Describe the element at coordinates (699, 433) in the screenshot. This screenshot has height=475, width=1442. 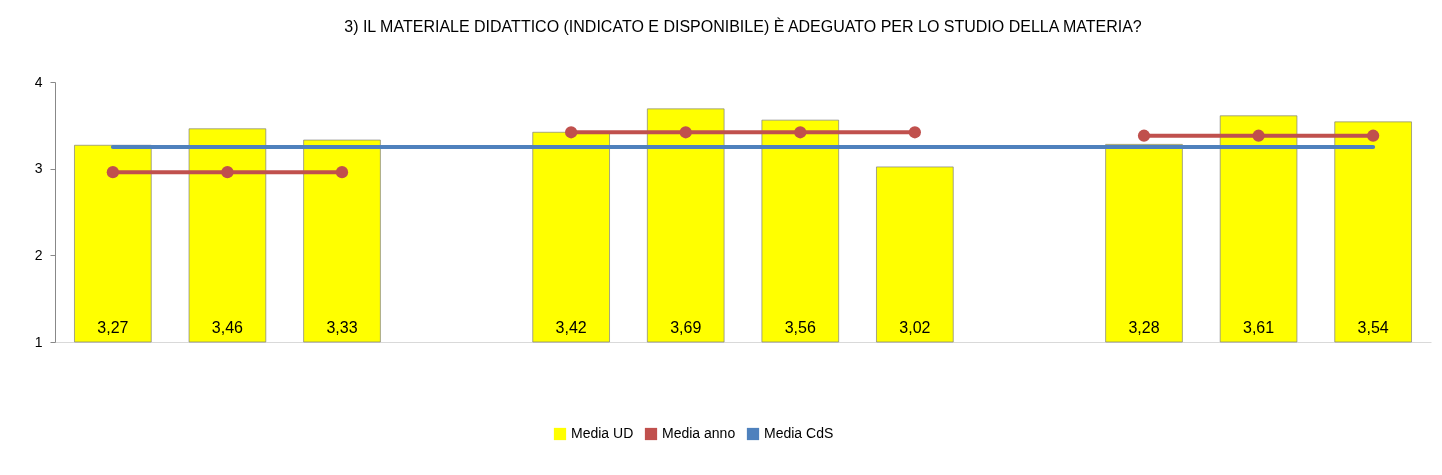
I see `legend-label: Media anno` at that location.